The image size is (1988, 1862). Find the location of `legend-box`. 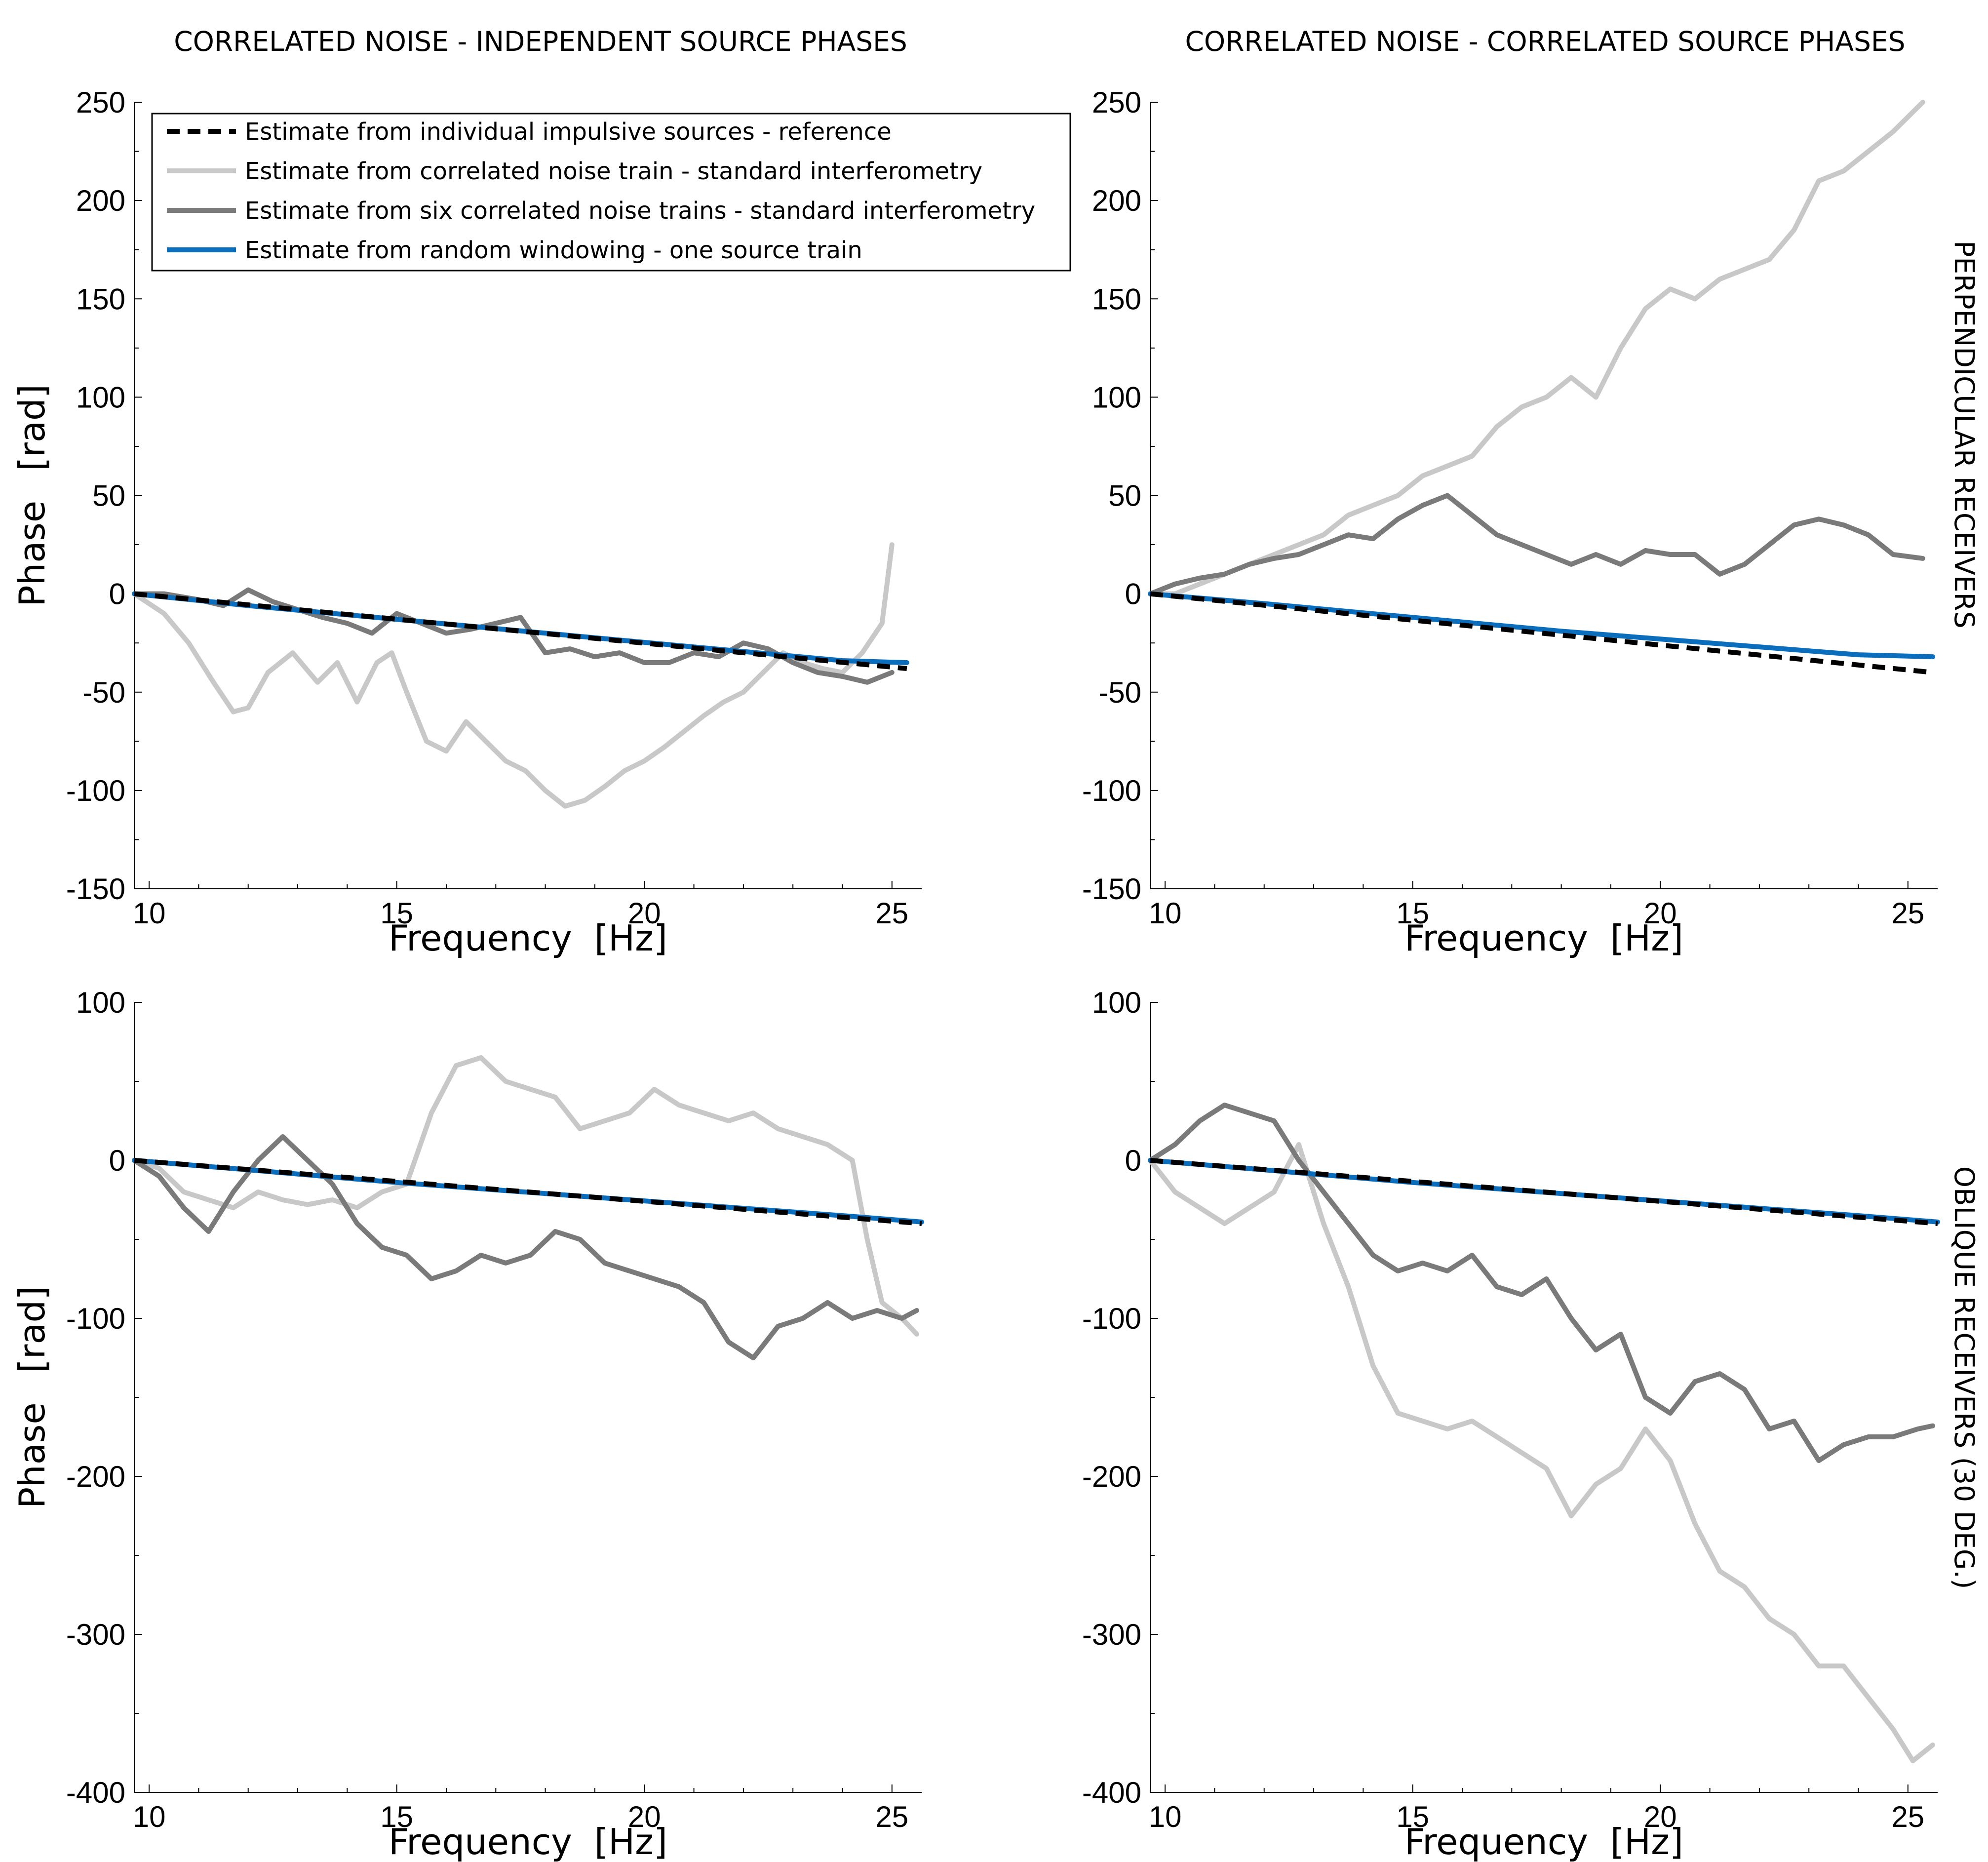

legend-box is located at coordinates (611, 192).